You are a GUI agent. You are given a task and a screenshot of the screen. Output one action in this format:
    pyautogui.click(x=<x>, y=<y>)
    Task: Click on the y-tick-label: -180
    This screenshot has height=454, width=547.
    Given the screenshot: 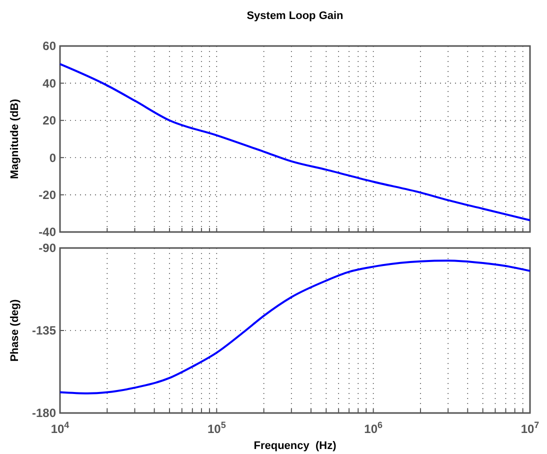 What is the action you would take?
    pyautogui.click(x=44, y=413)
    